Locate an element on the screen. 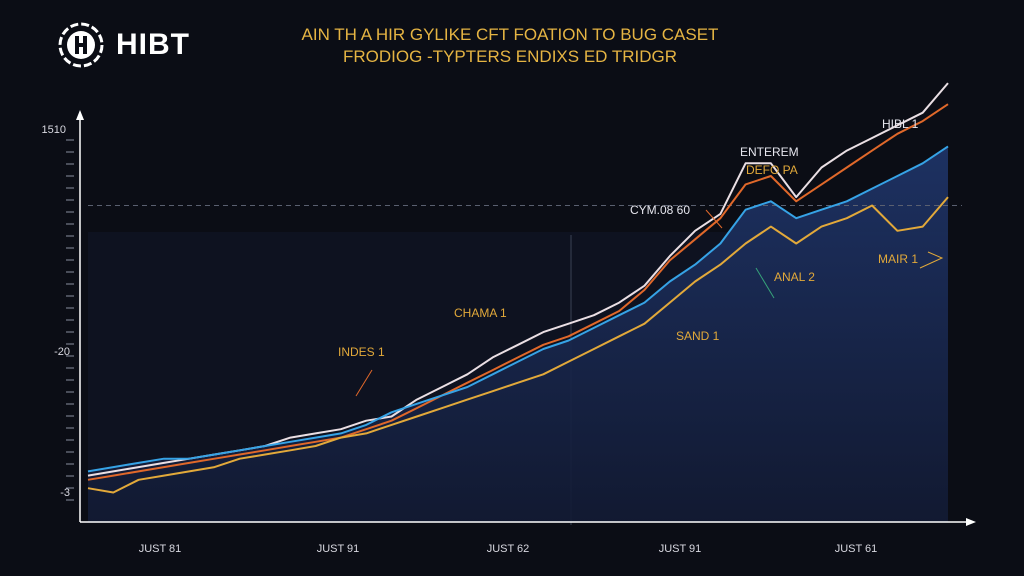 The width and height of the screenshot is (1024, 576). x-tick-label-5: JUST 61 is located at coordinates (856, 549).